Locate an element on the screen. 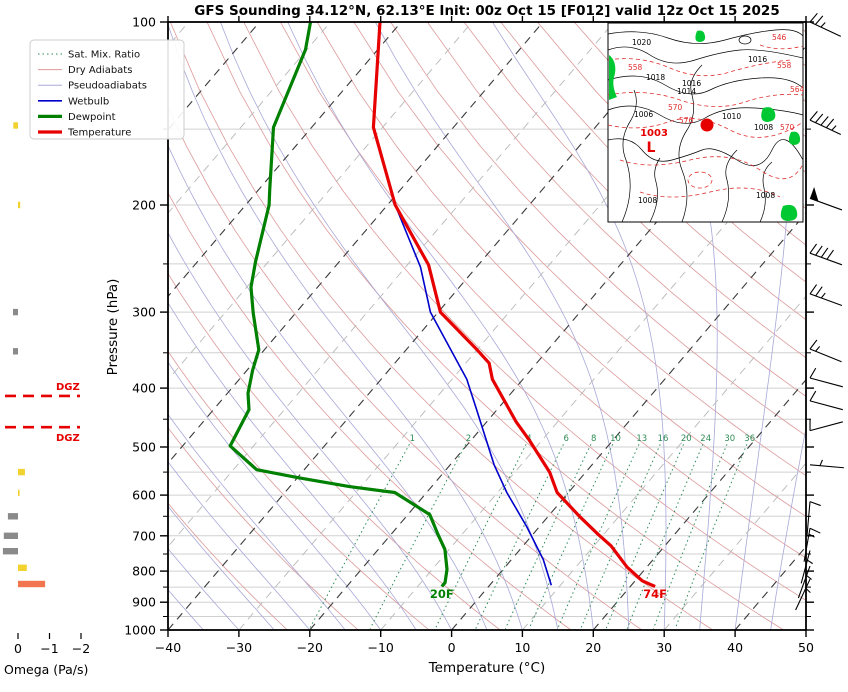 This screenshot has width=848, height=692. x-tick-label: −20 is located at coordinates (310, 647).